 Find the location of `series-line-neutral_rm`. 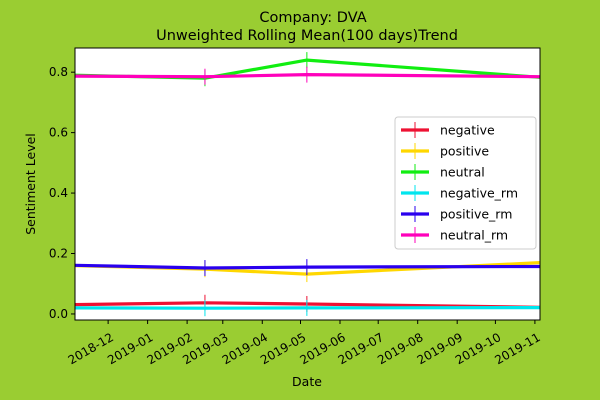

series-line-neutral_rm is located at coordinates (307, 75).